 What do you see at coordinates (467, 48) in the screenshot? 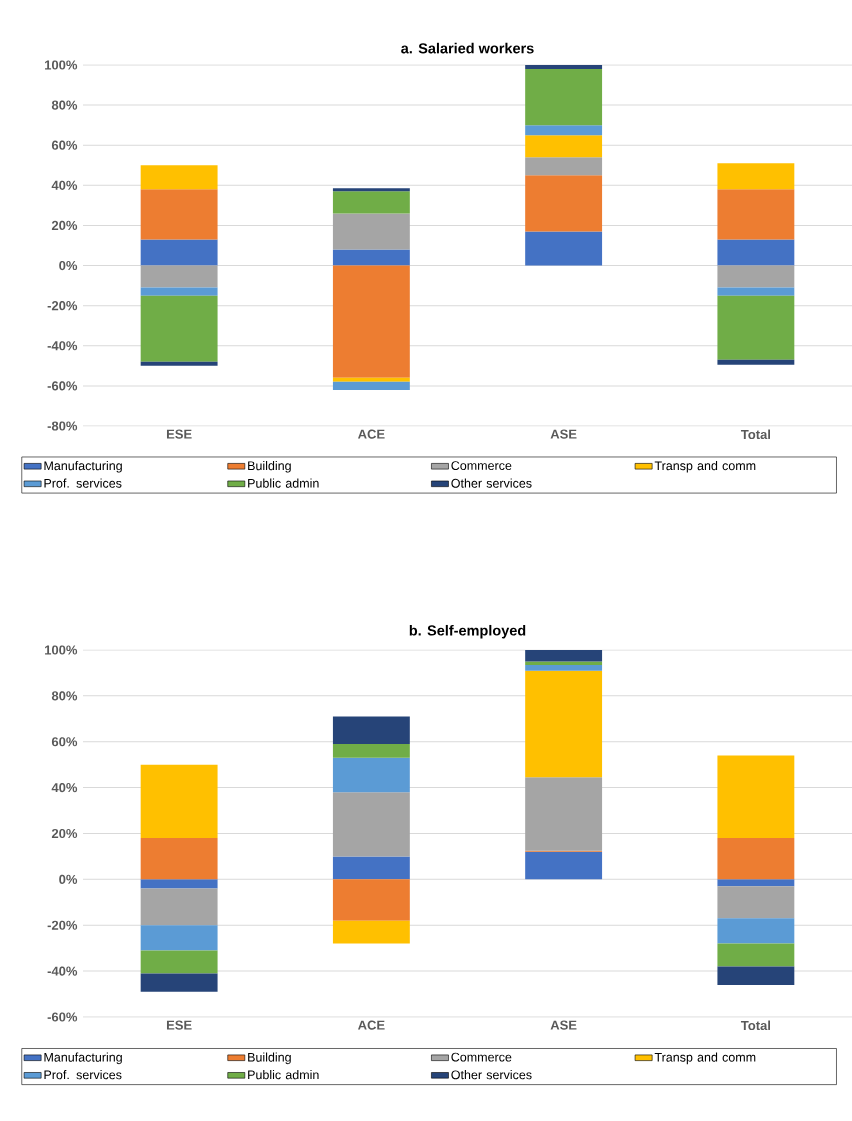
I see `chart-title: a. Salaried workers` at bounding box center [467, 48].